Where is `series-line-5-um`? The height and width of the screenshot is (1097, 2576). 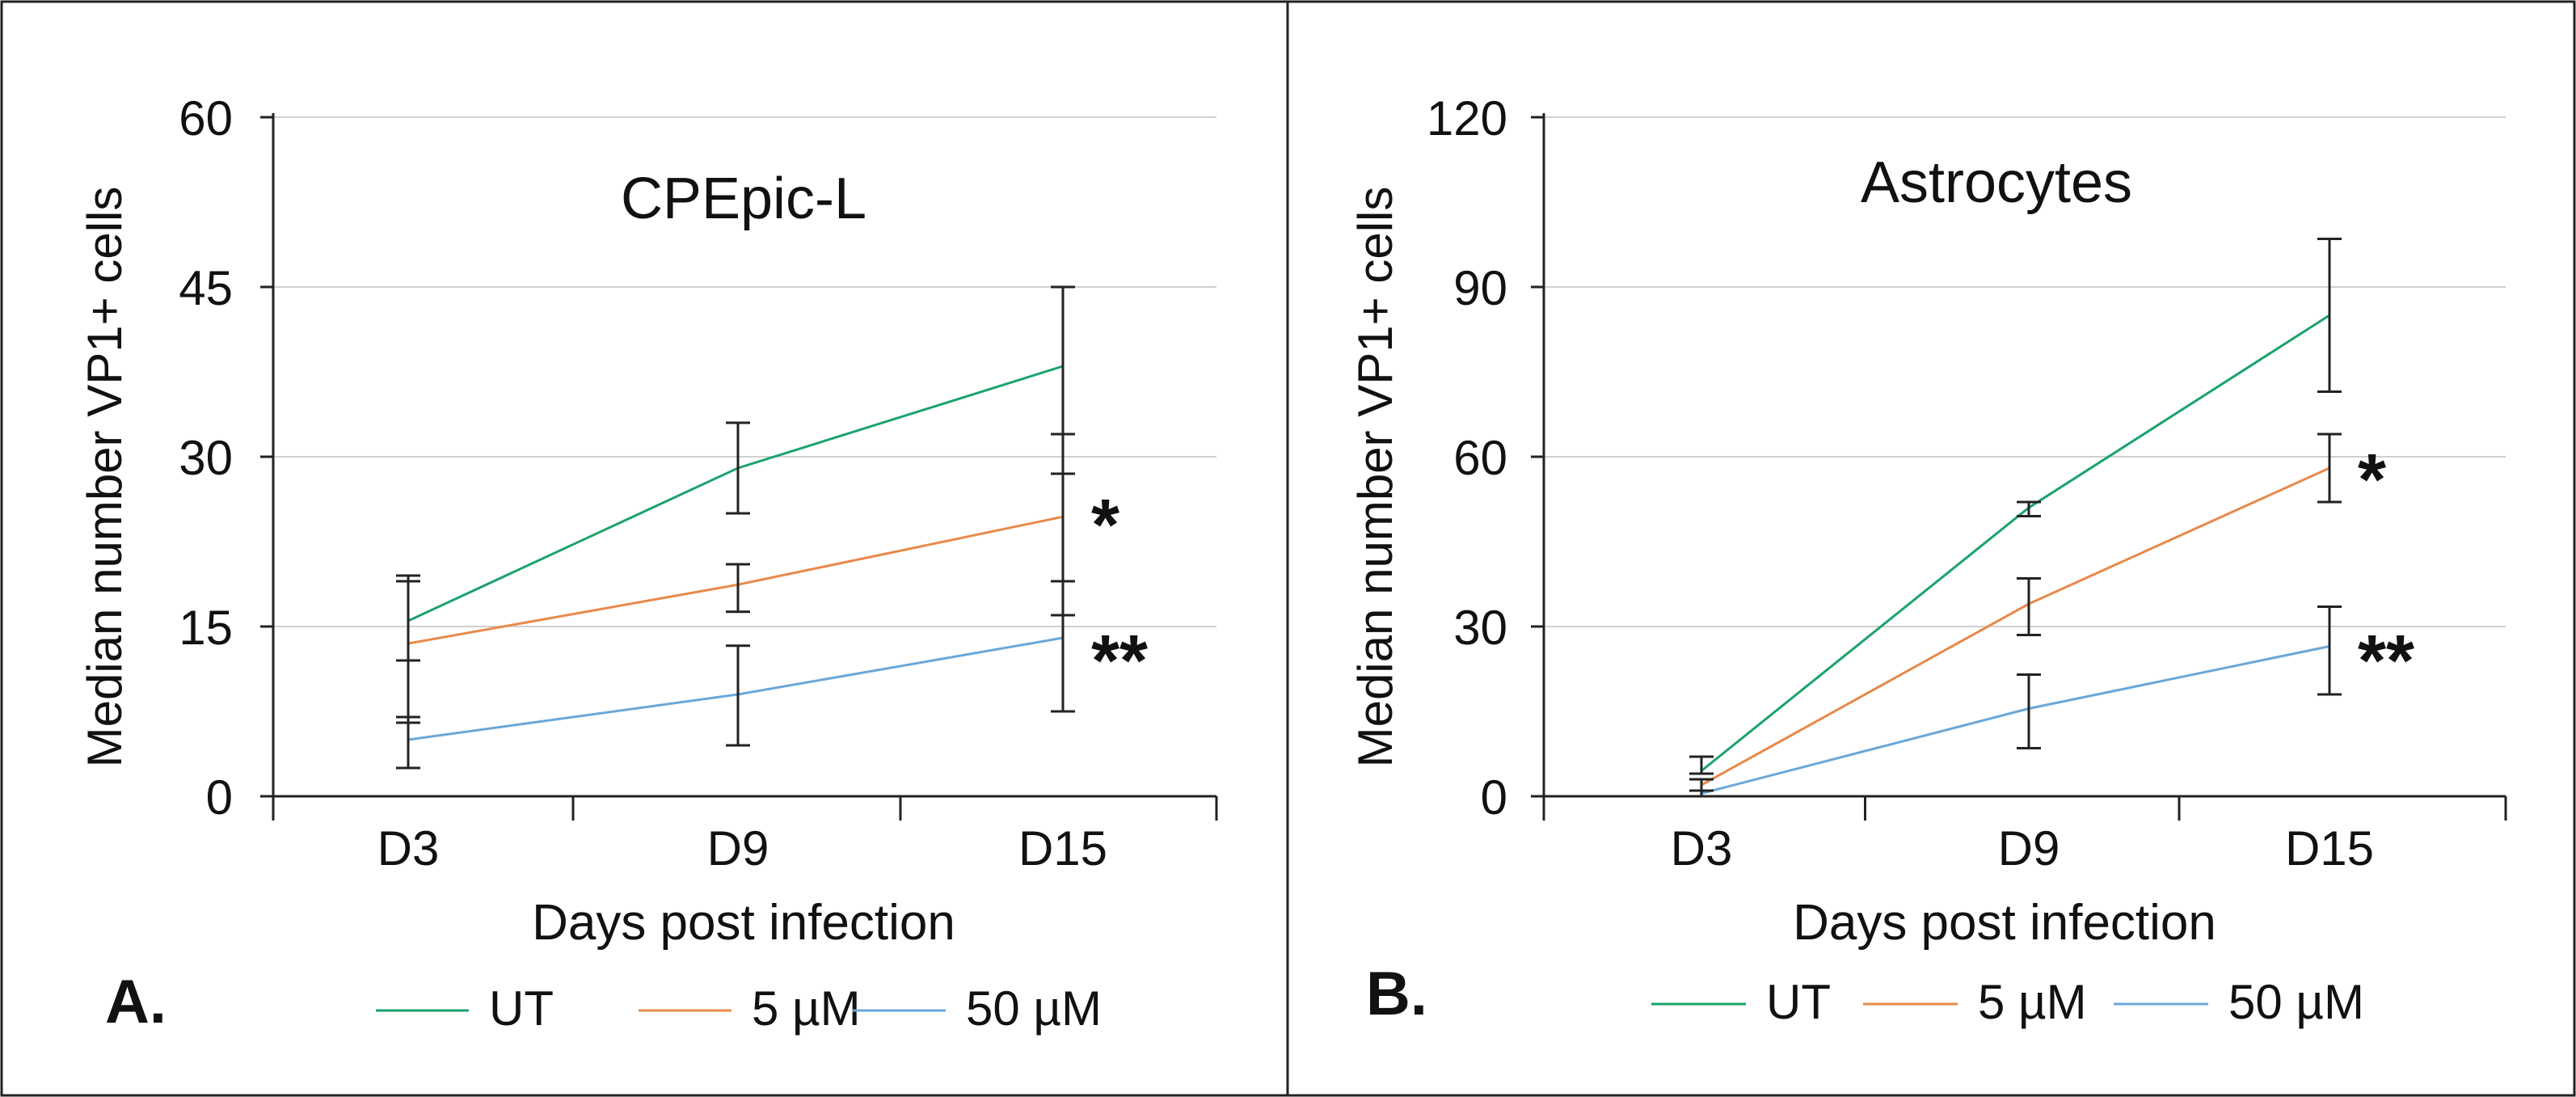 series-line-5-um is located at coordinates (735, 580).